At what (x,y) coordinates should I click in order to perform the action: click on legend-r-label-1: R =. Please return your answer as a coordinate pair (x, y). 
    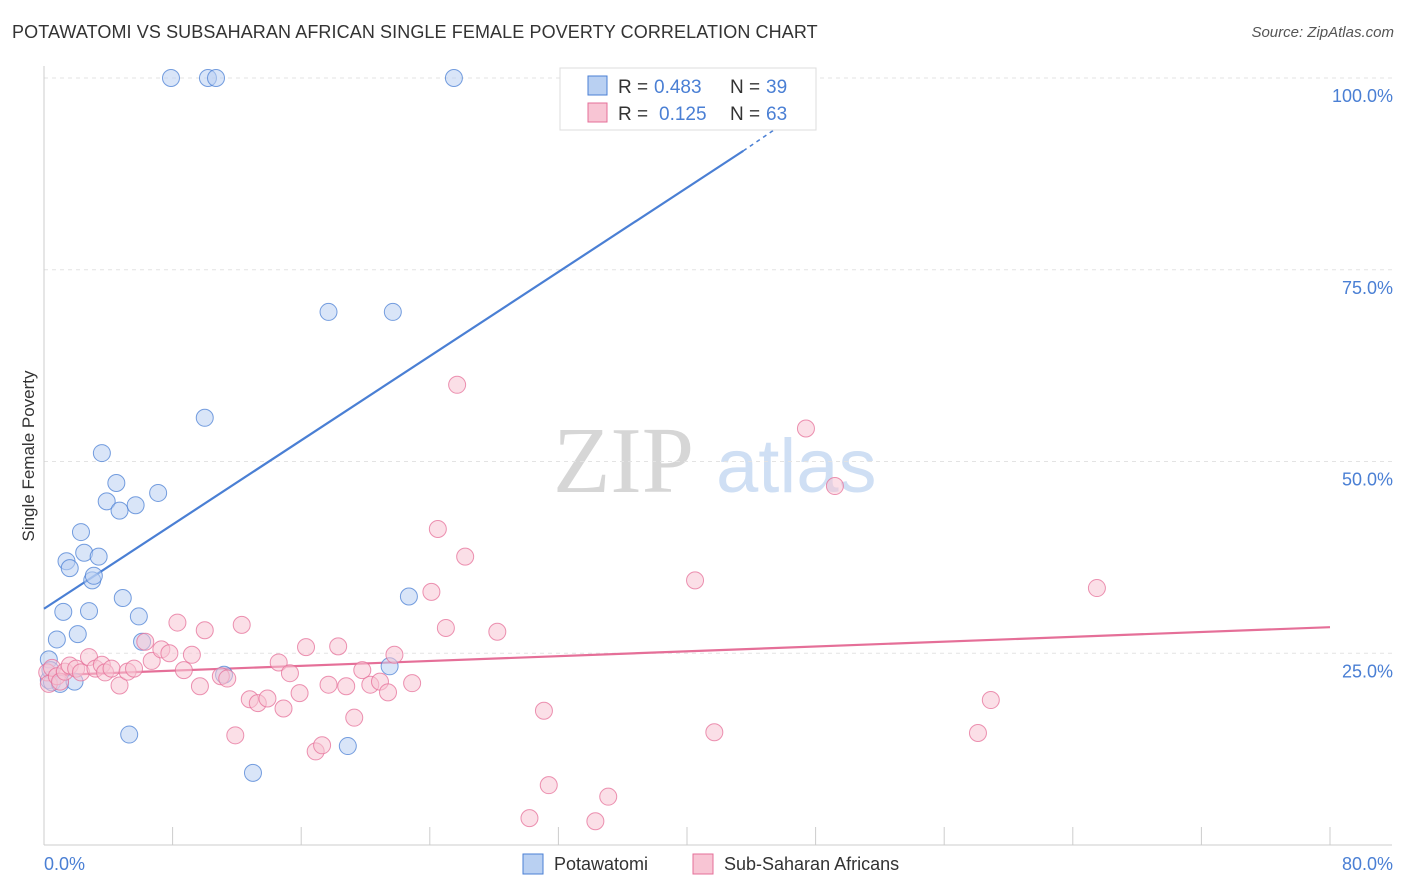
    Looking at the image, I should click on (633, 87).